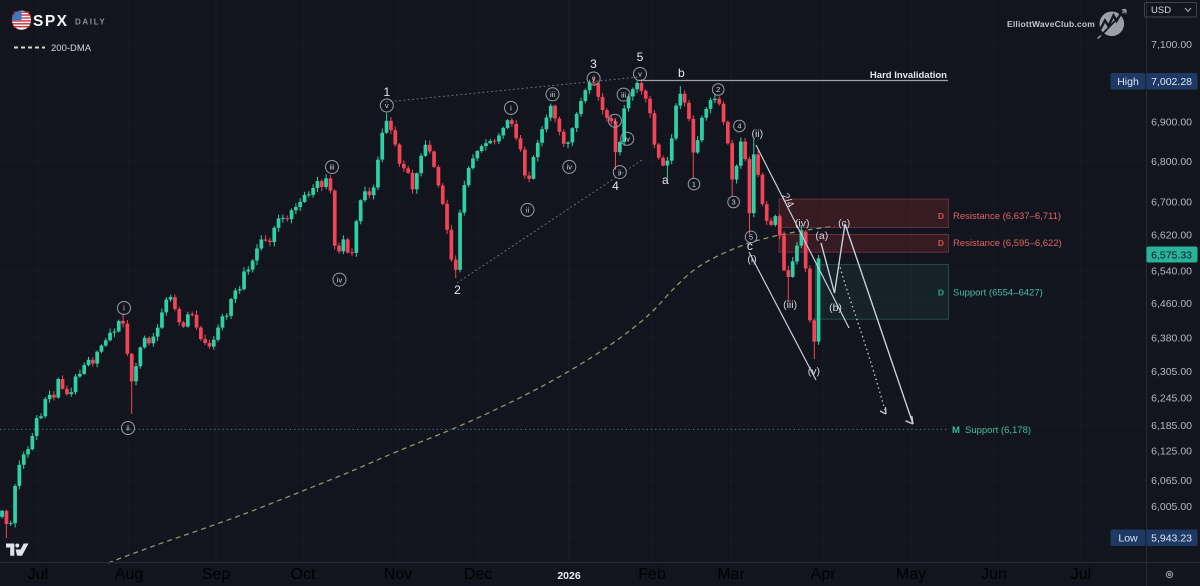  What do you see at coordinates (908, 75) in the screenshot?
I see `svg-text: Hard Invalidation` at bounding box center [908, 75].